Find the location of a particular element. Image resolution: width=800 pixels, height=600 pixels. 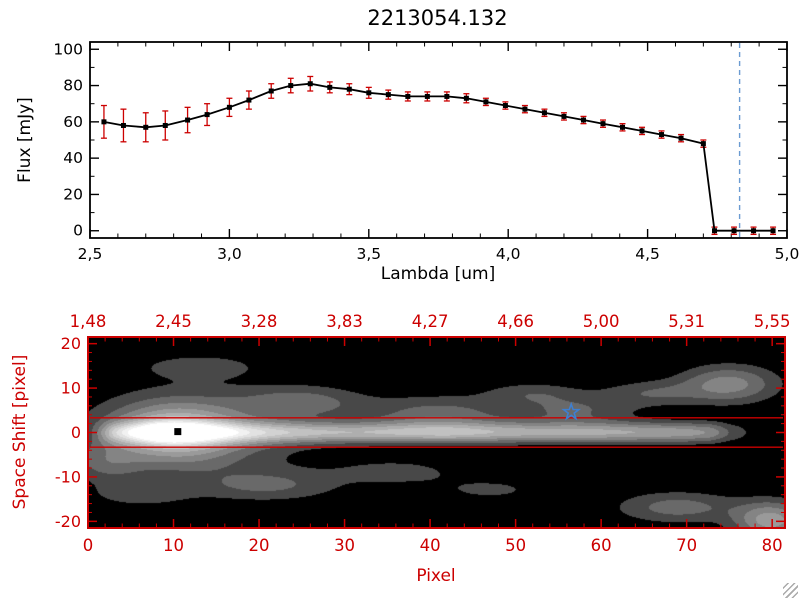

tick-label: 3,5 is located at coordinates (368, 254).